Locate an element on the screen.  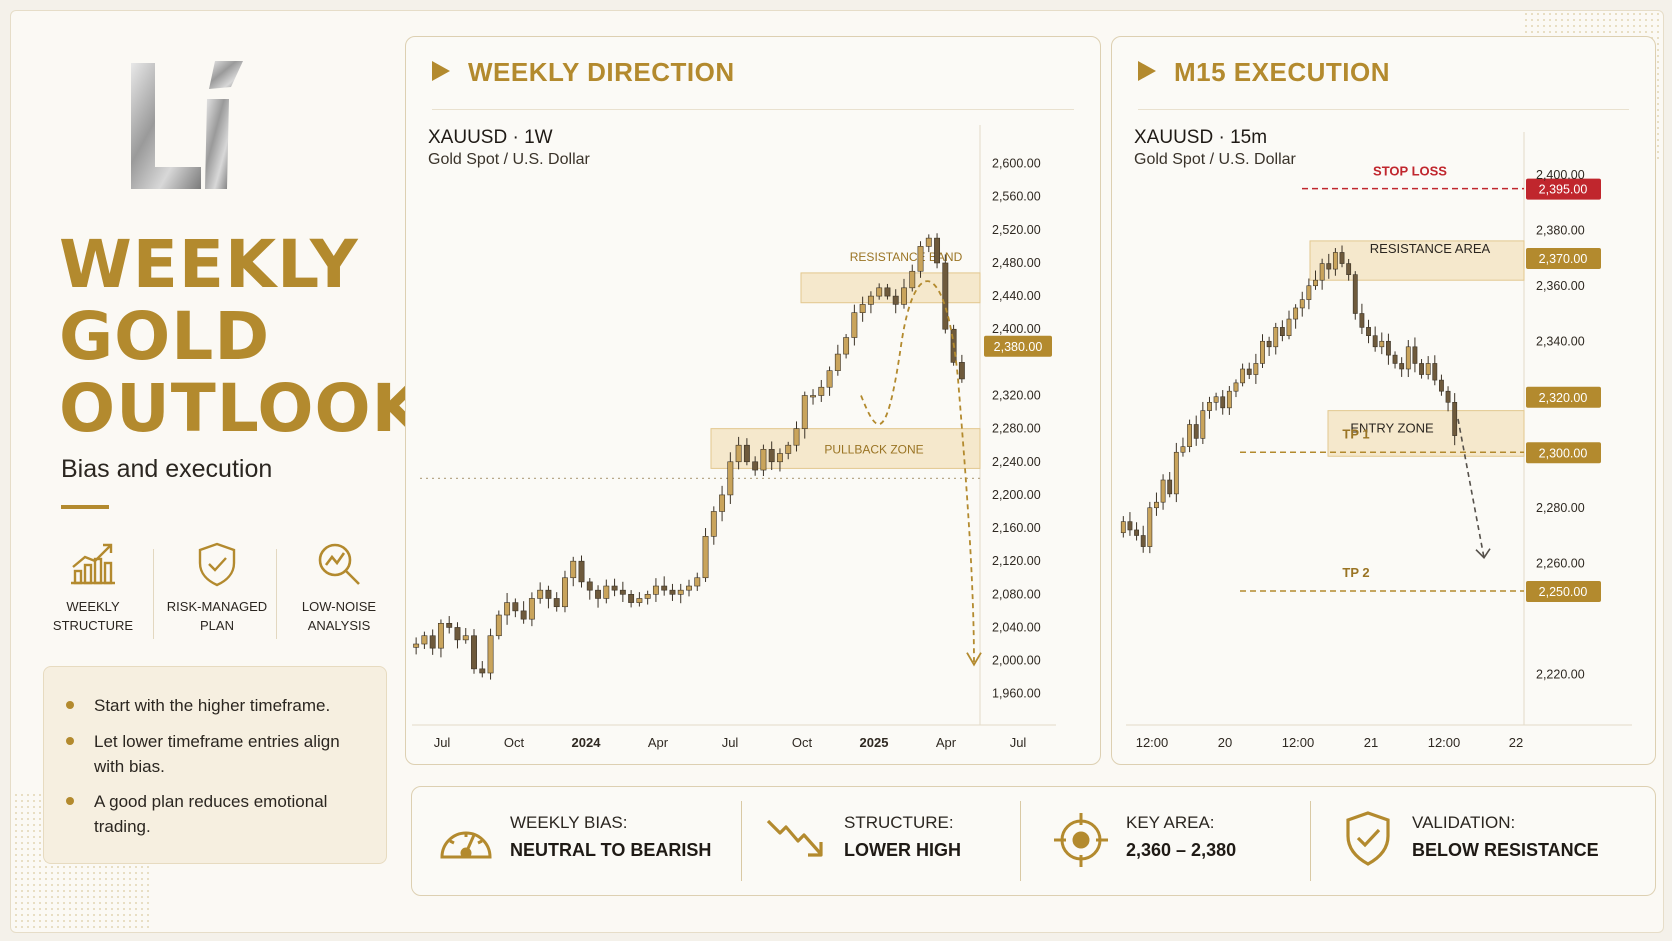
y-tick-label: 2,220.00 is located at coordinates (1560, 674).